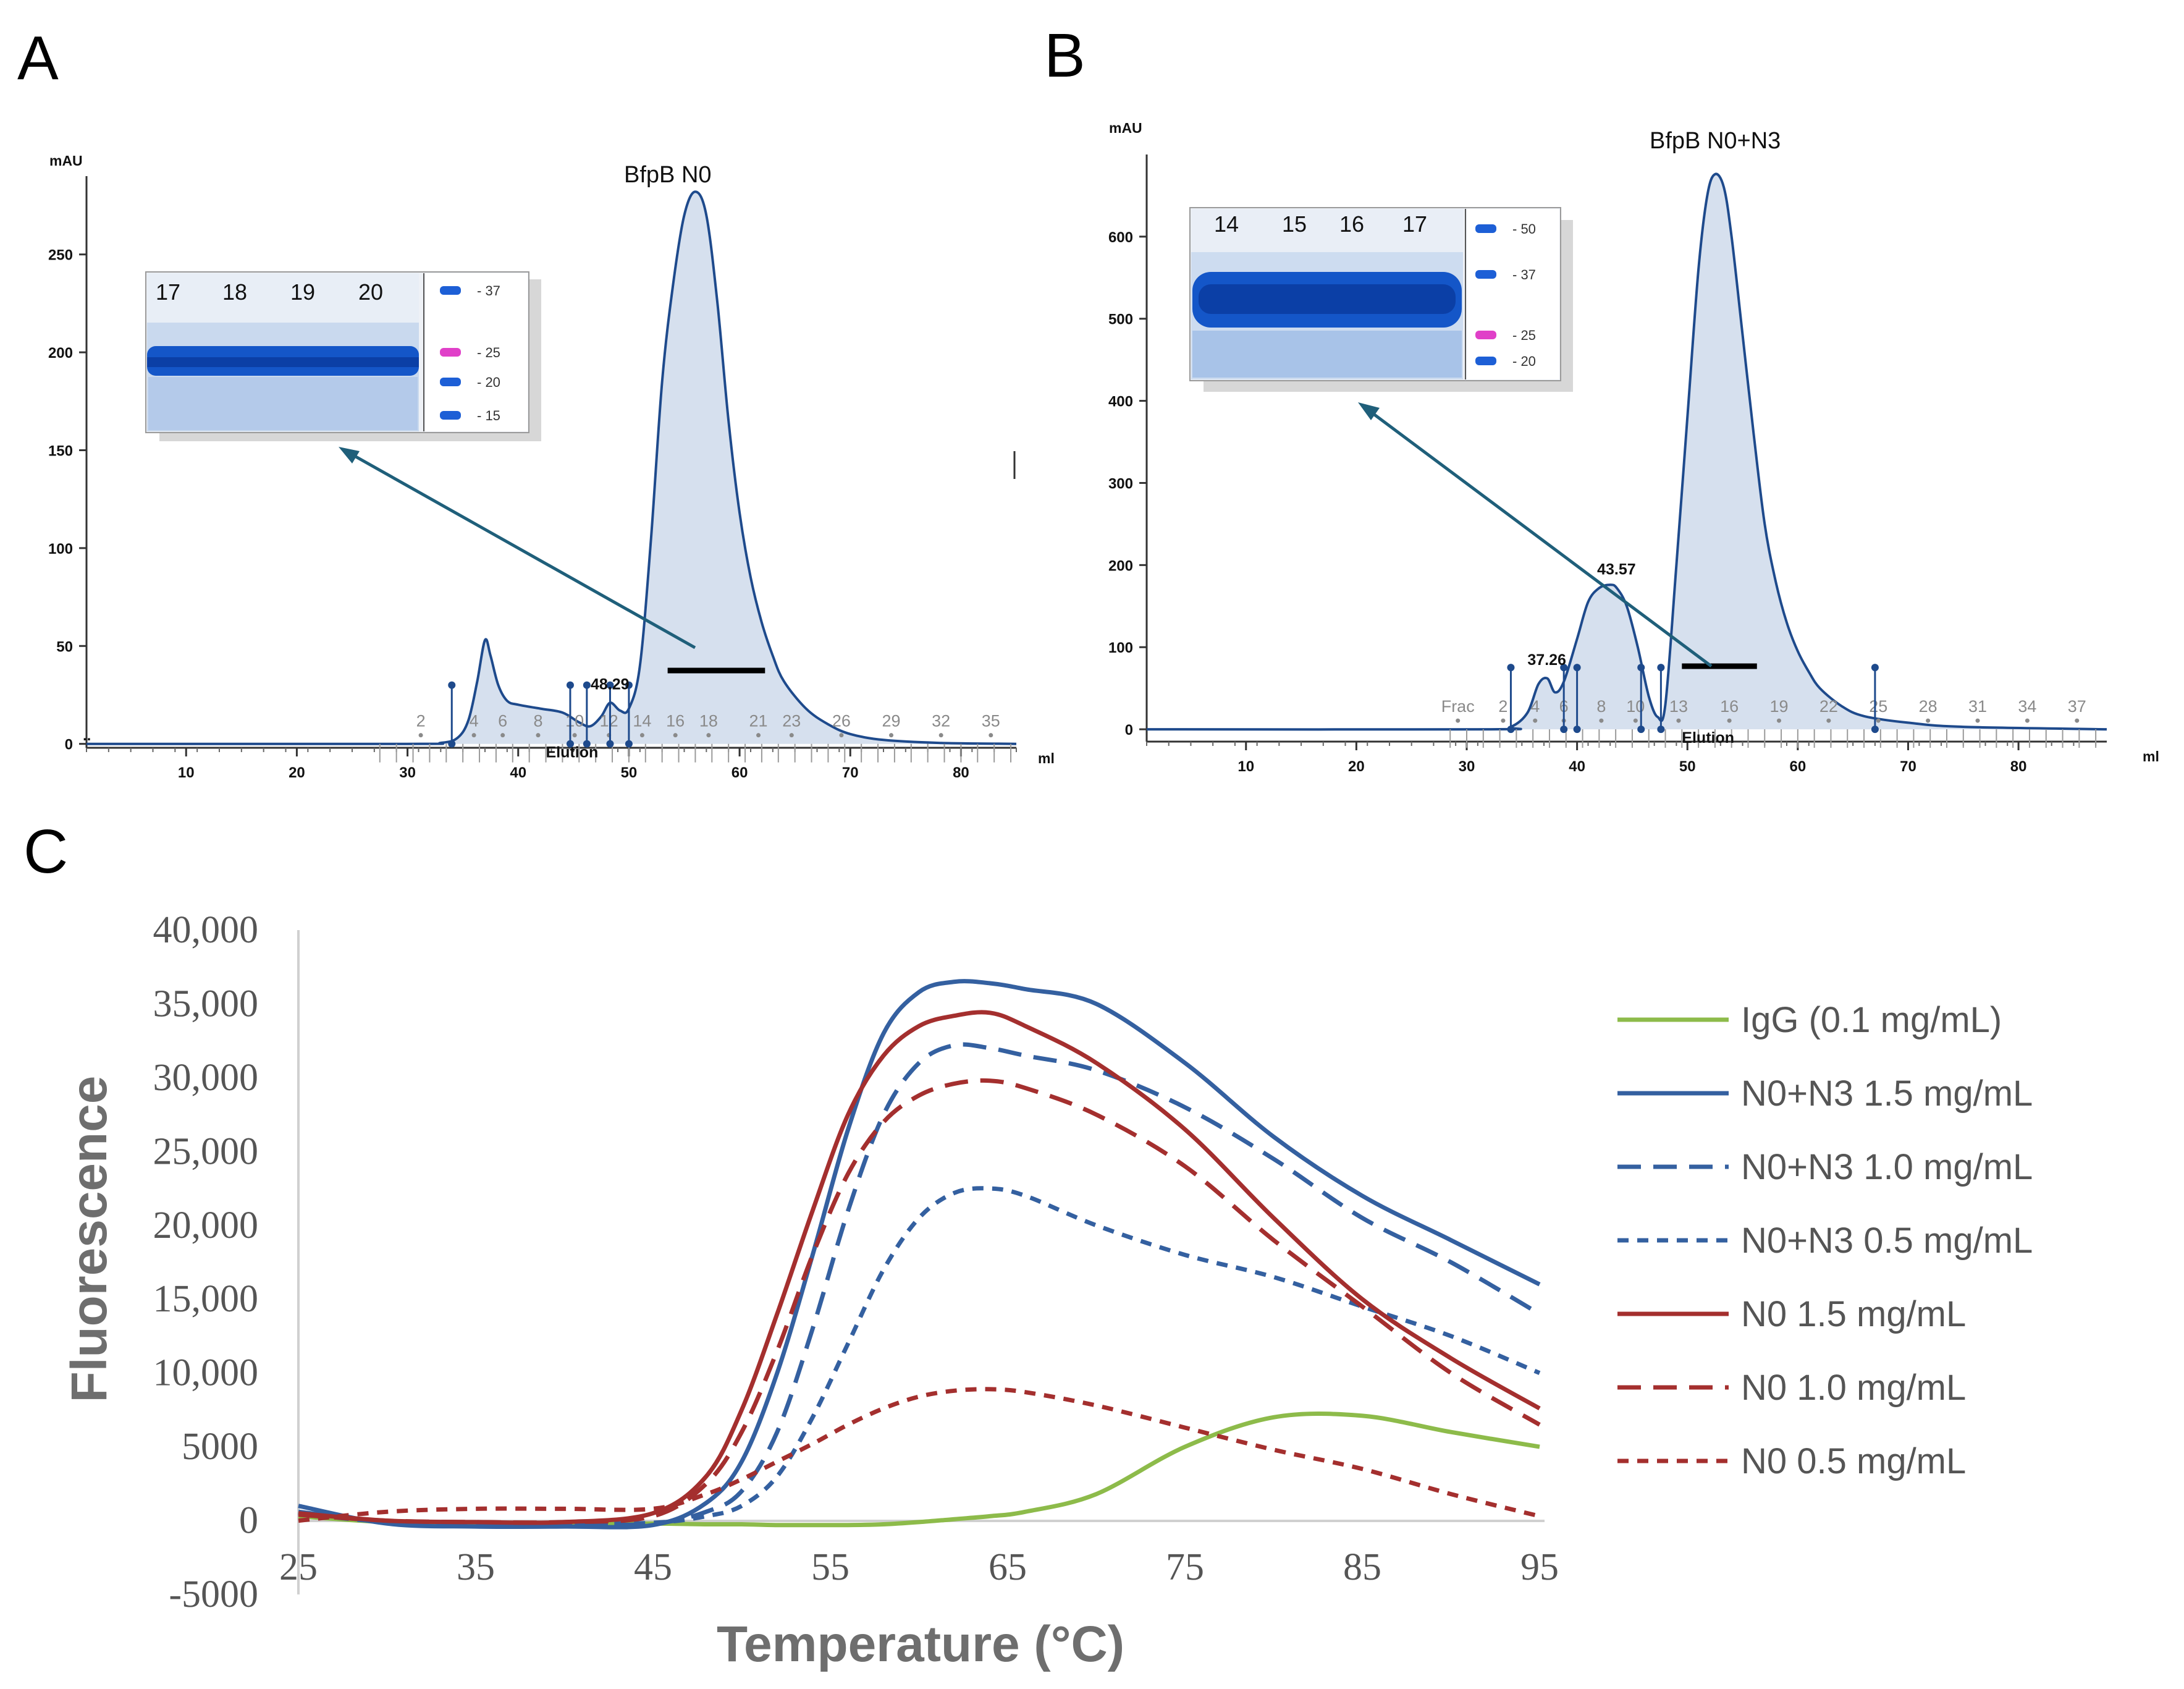  Describe the element at coordinates (60, 256) in the screenshot. I see `y-tick-label: 250` at that location.